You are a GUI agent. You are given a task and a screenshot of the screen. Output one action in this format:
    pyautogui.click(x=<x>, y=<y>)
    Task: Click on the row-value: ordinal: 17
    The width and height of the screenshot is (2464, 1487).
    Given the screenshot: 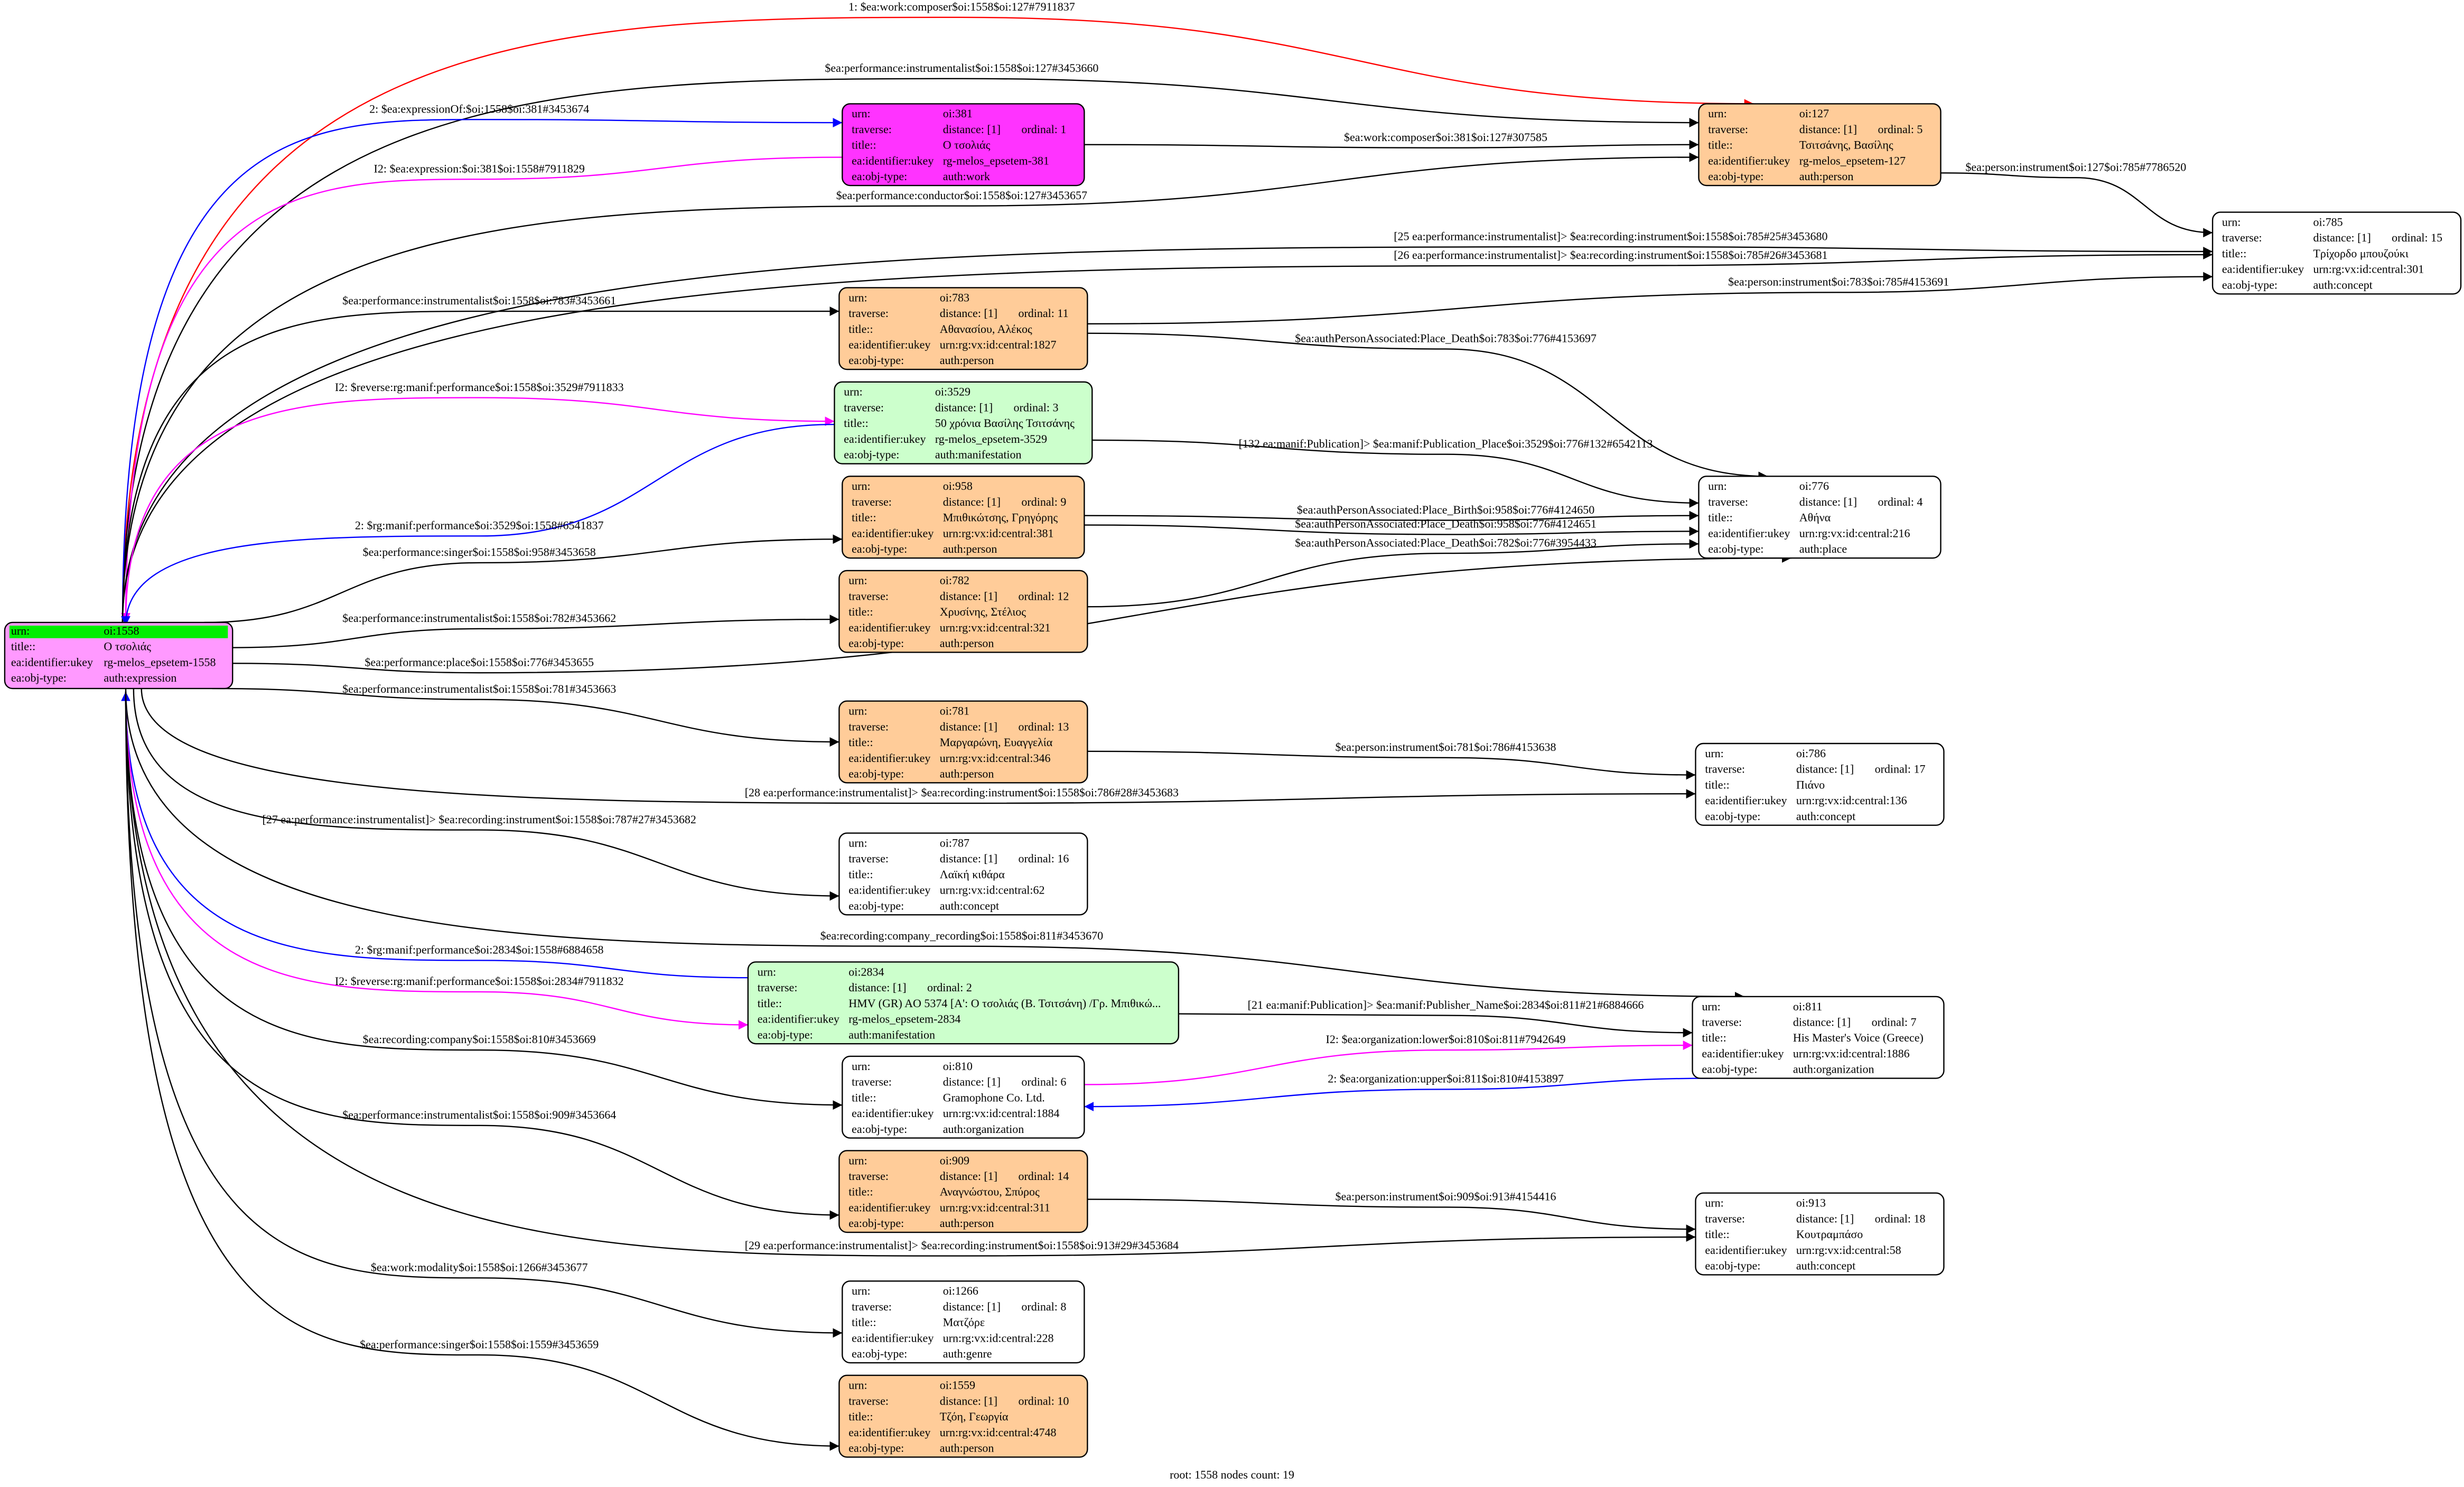 What is the action you would take?
    pyautogui.click(x=1900, y=769)
    